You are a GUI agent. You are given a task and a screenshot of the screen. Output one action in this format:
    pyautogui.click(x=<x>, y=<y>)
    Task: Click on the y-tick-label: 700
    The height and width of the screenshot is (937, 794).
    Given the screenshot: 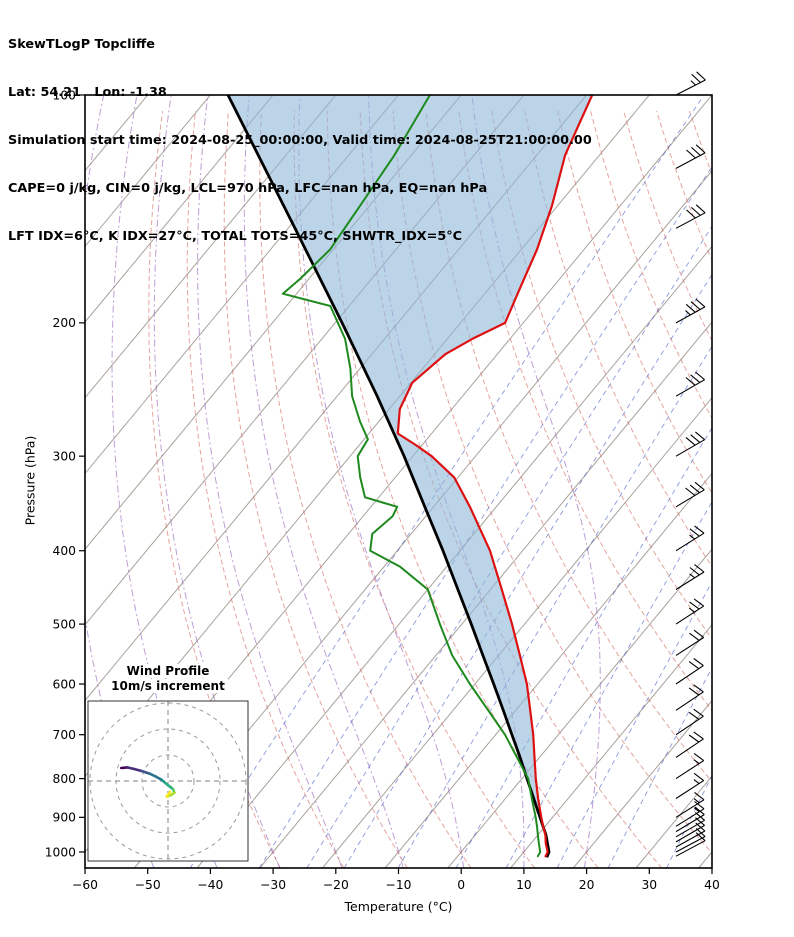 What is the action you would take?
    pyautogui.click(x=64, y=735)
    